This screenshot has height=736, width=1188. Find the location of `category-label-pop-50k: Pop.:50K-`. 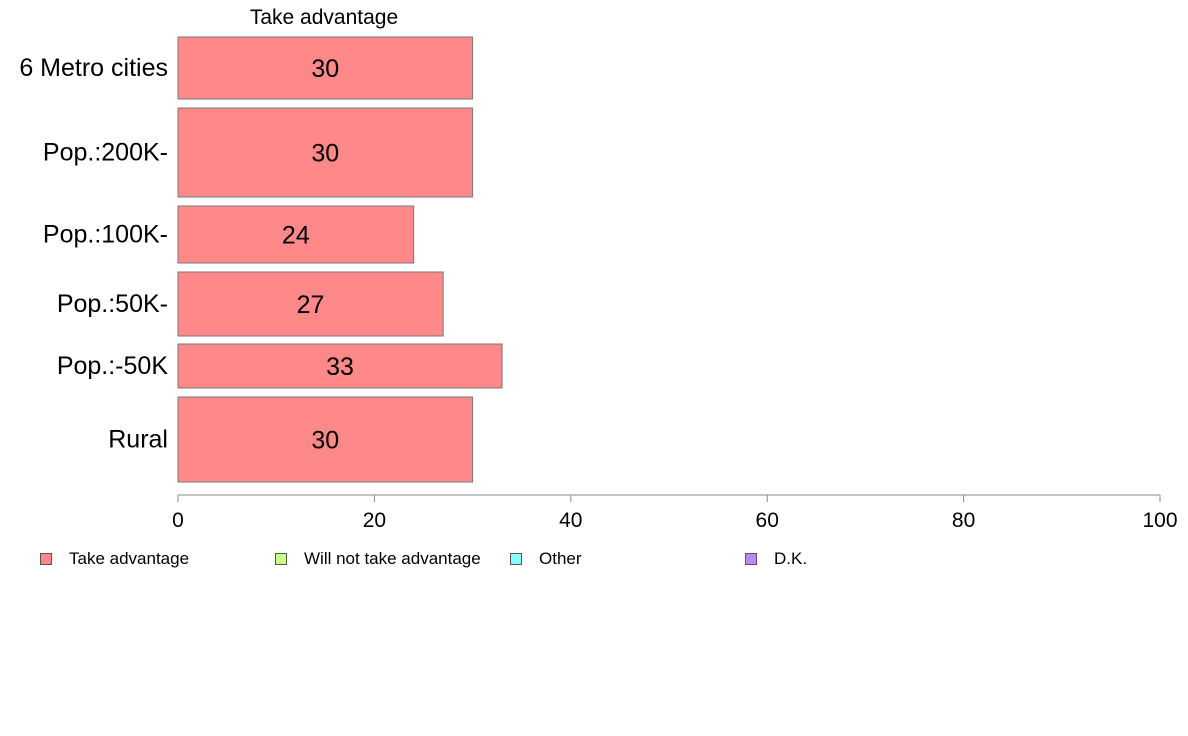

category-label-pop-50k: Pop.:50K- is located at coordinates (112, 304).